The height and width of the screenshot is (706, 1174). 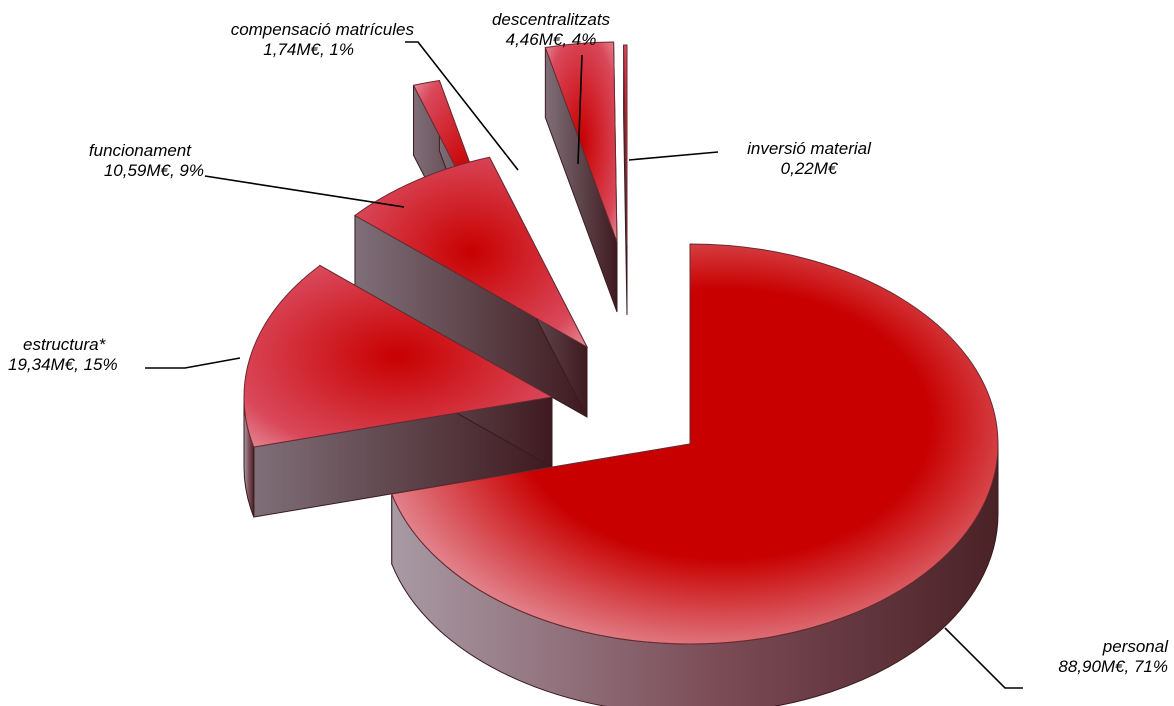 I want to click on slice-name: inversió material, so click(x=809, y=148).